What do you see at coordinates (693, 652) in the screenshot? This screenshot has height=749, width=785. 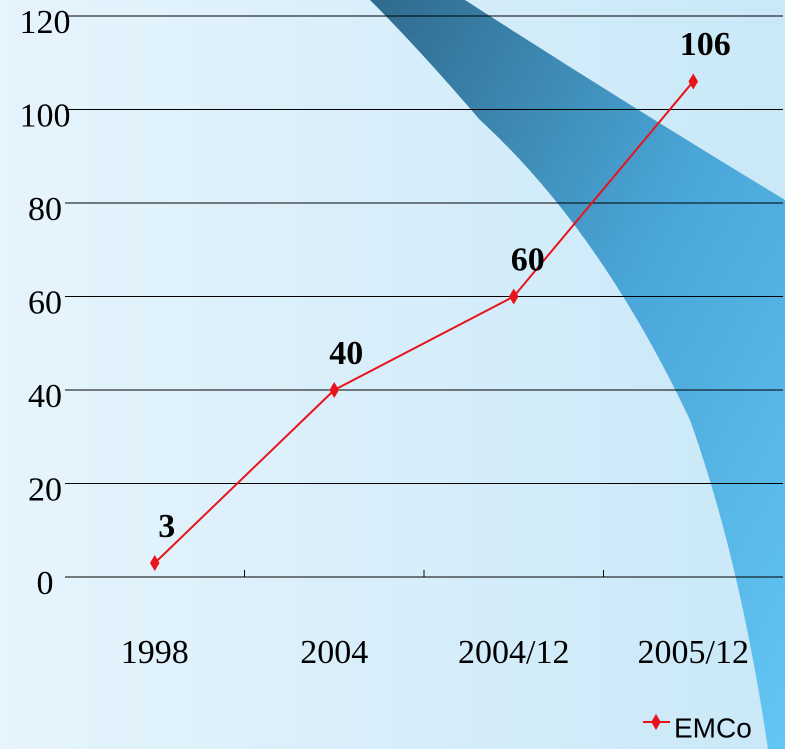 I see `x-tick-label: 2005/12` at bounding box center [693, 652].